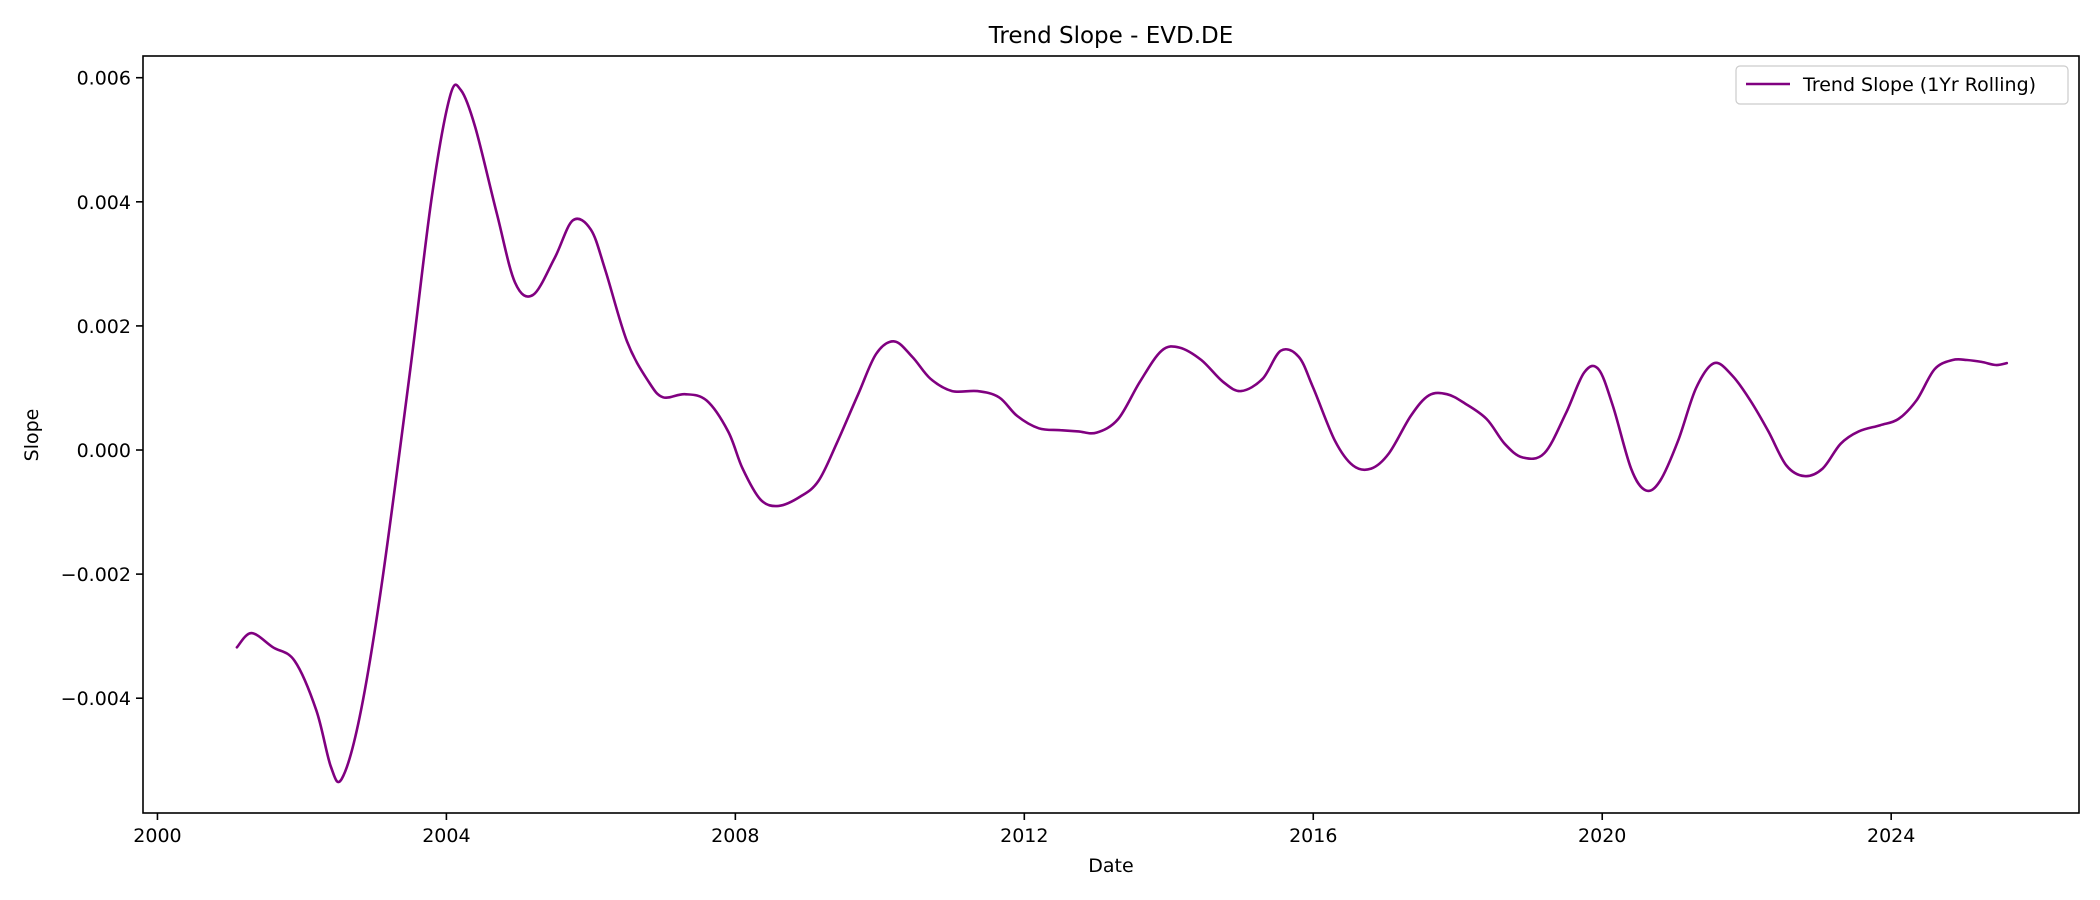  Describe the element at coordinates (446, 836) in the screenshot. I see `x-tick-label: 2004` at that location.